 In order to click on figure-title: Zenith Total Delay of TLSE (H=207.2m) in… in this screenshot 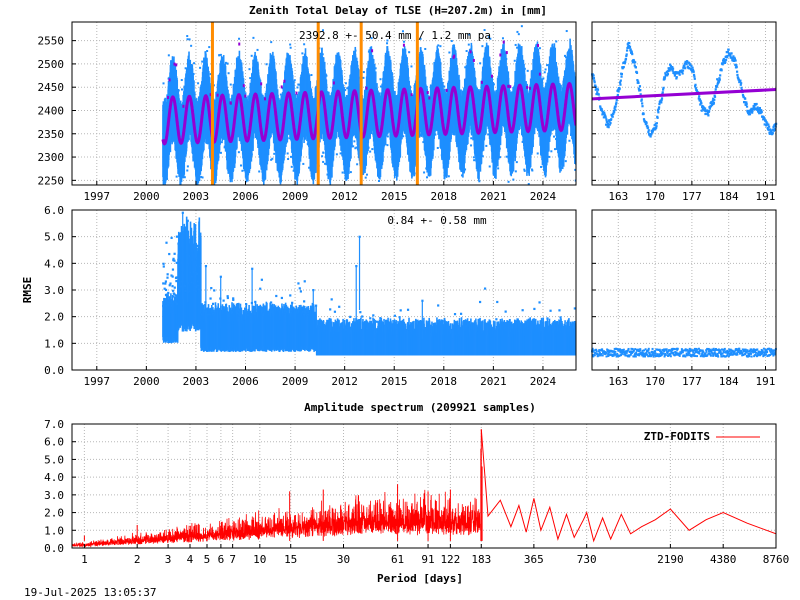, I will do `click(398, 10)`.